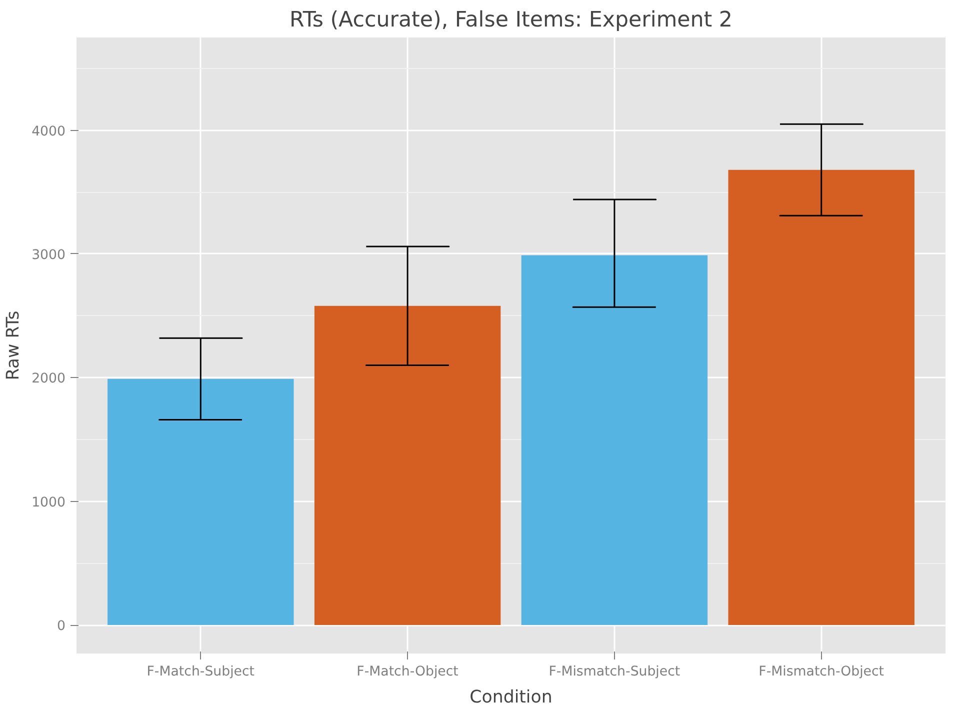 This screenshot has width=959, height=717. What do you see at coordinates (511, 20) in the screenshot?
I see `chart-title: RTs (Accurate), False Items: Experiment 2` at bounding box center [511, 20].